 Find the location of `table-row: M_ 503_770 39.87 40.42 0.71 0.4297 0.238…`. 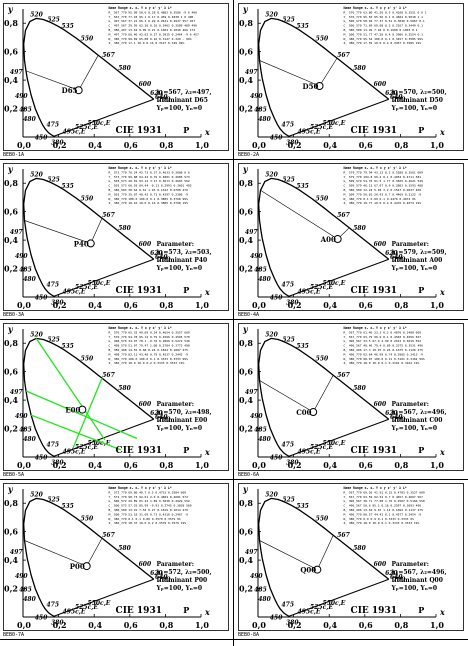

table-row: M_ 503_770 39.87 40.42 0.71 0.4297 0.238… is located at coordinates (148, 194).